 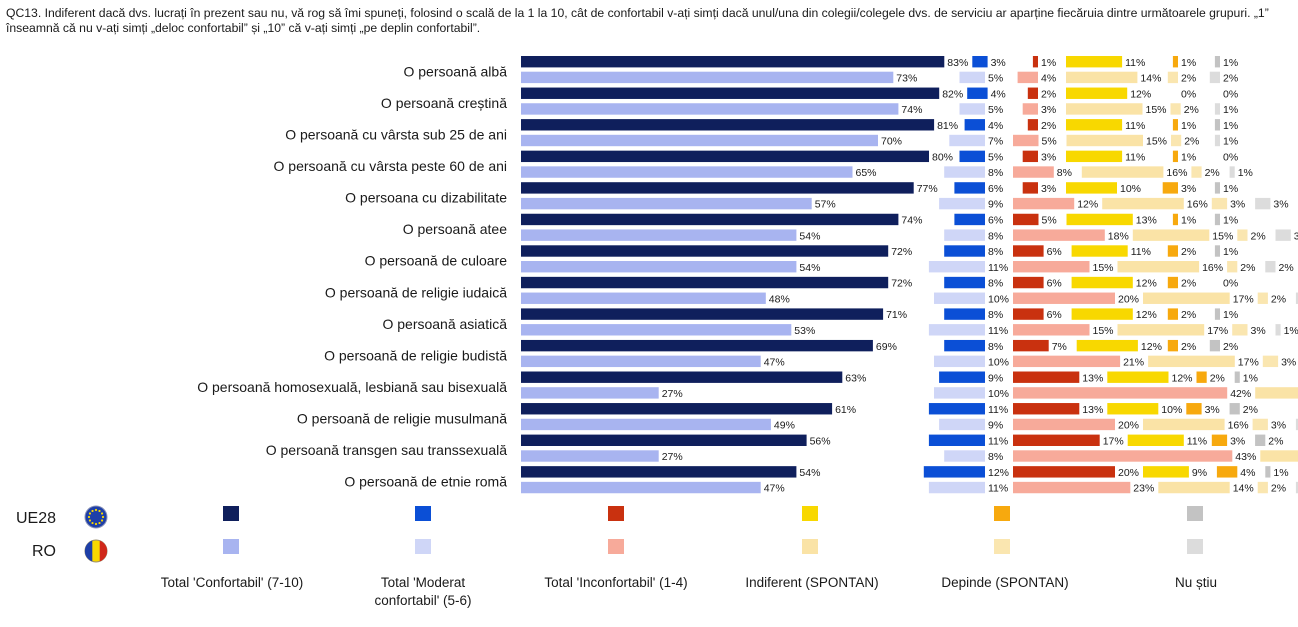 What do you see at coordinates (1048, 79) in the screenshot?
I see `value-label-ro: 4%` at bounding box center [1048, 79].